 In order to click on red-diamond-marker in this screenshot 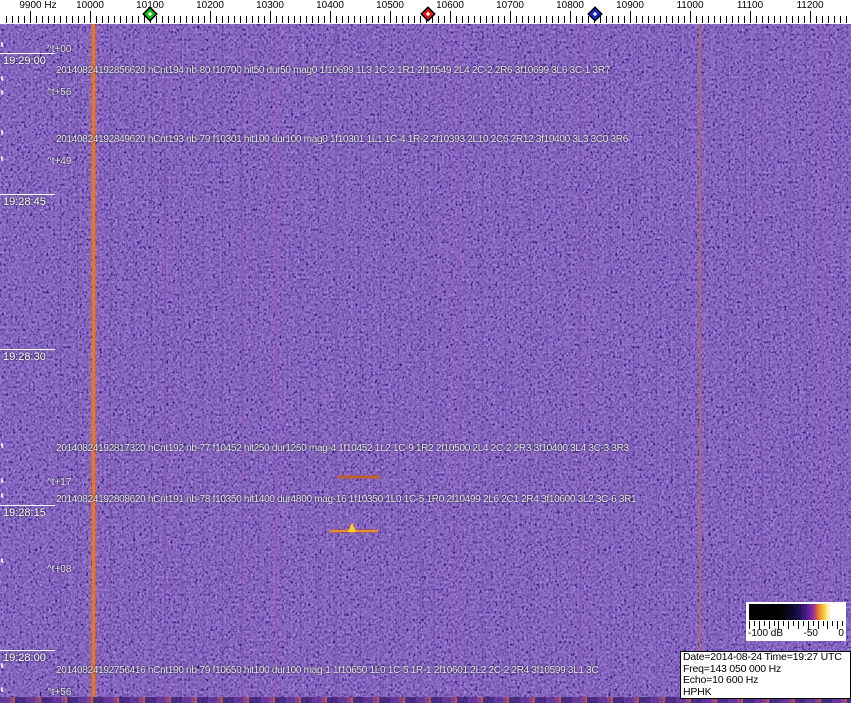, I will do `click(428, 14)`.